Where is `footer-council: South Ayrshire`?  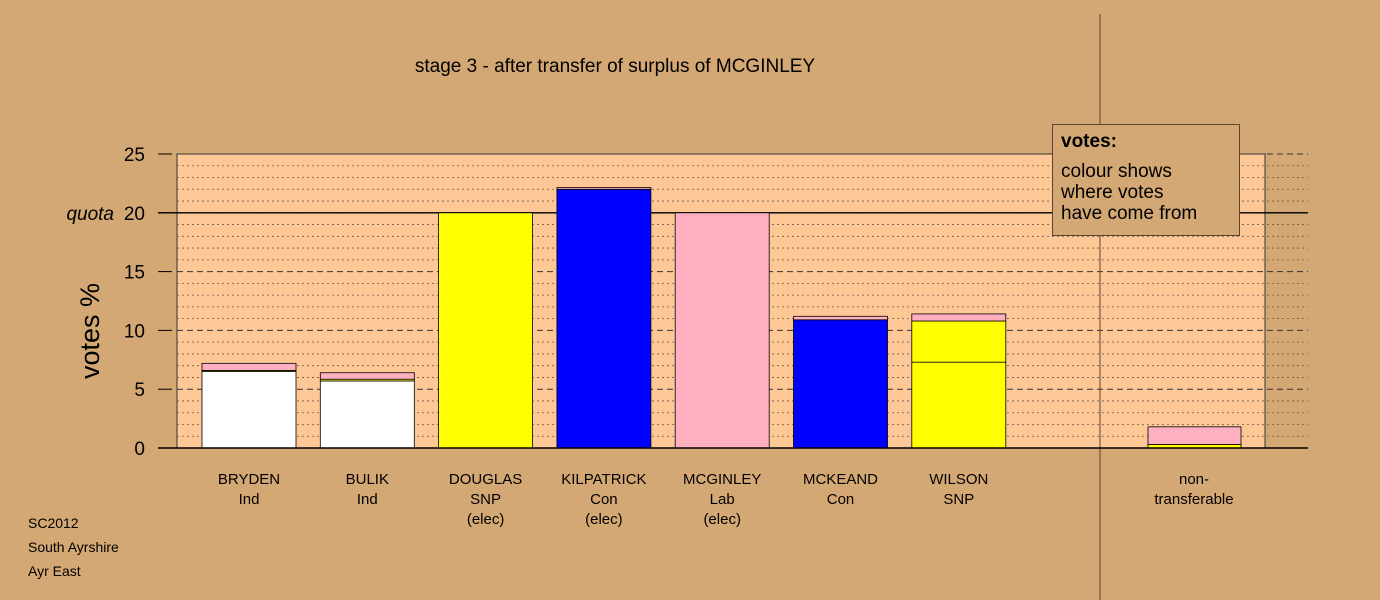
footer-council: South Ayrshire is located at coordinates (73, 547).